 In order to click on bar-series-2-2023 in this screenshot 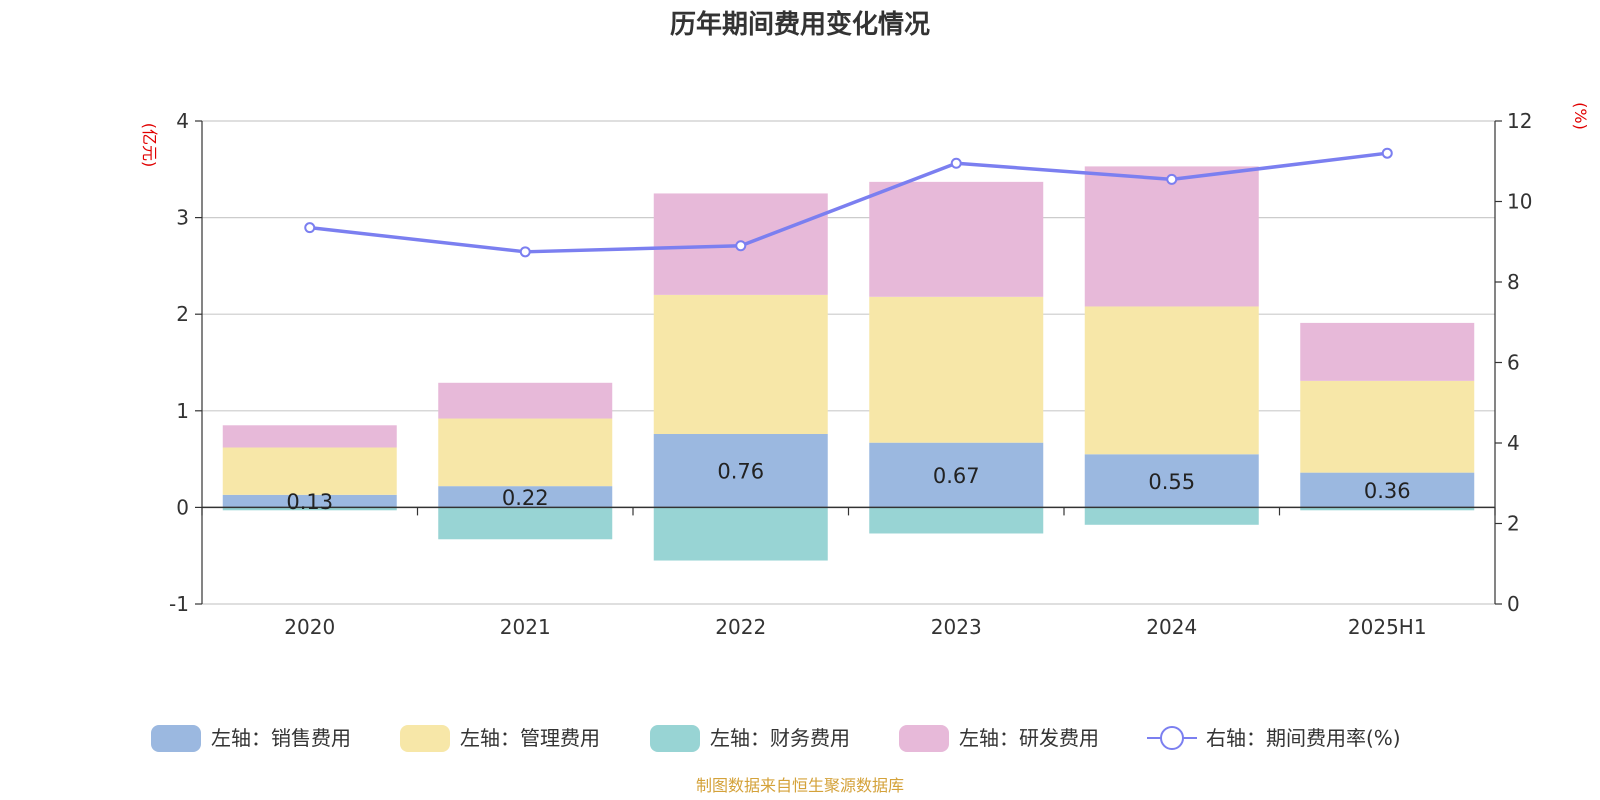, I will do `click(956, 369)`.